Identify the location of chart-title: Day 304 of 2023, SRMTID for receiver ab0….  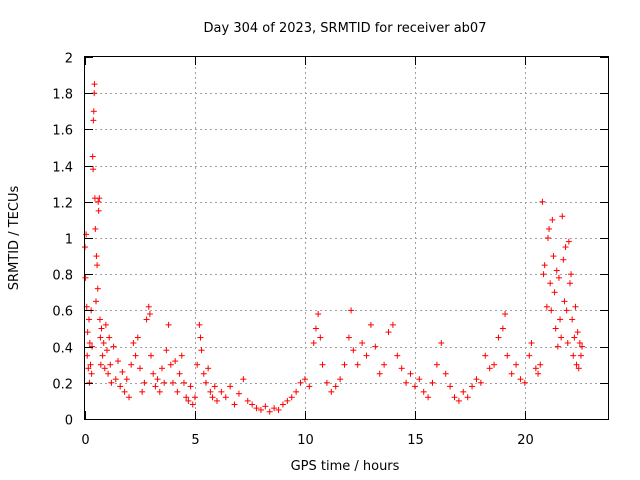
(345, 28).